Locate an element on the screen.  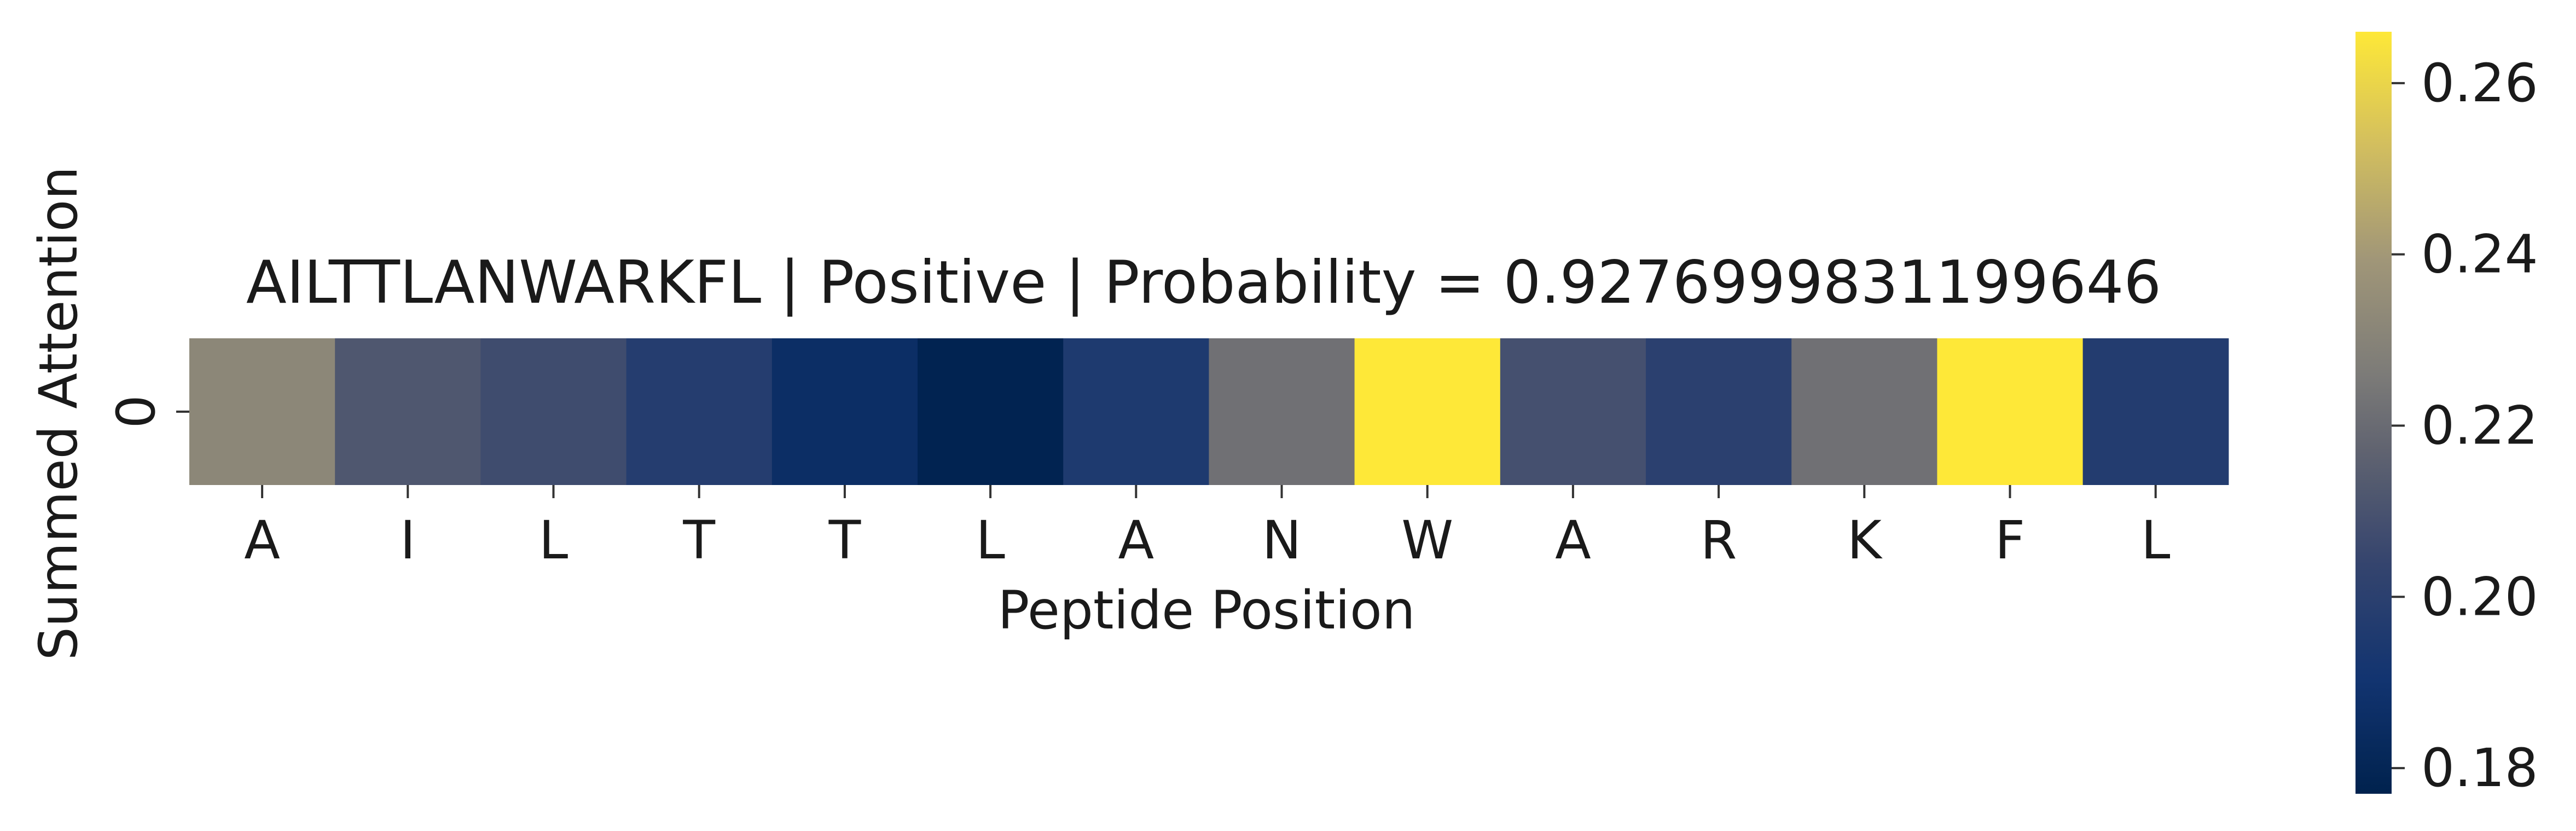
colorbar-ticks: 0.18 0.20 0.22 0.24 0.26 is located at coordinates (2465, 426).